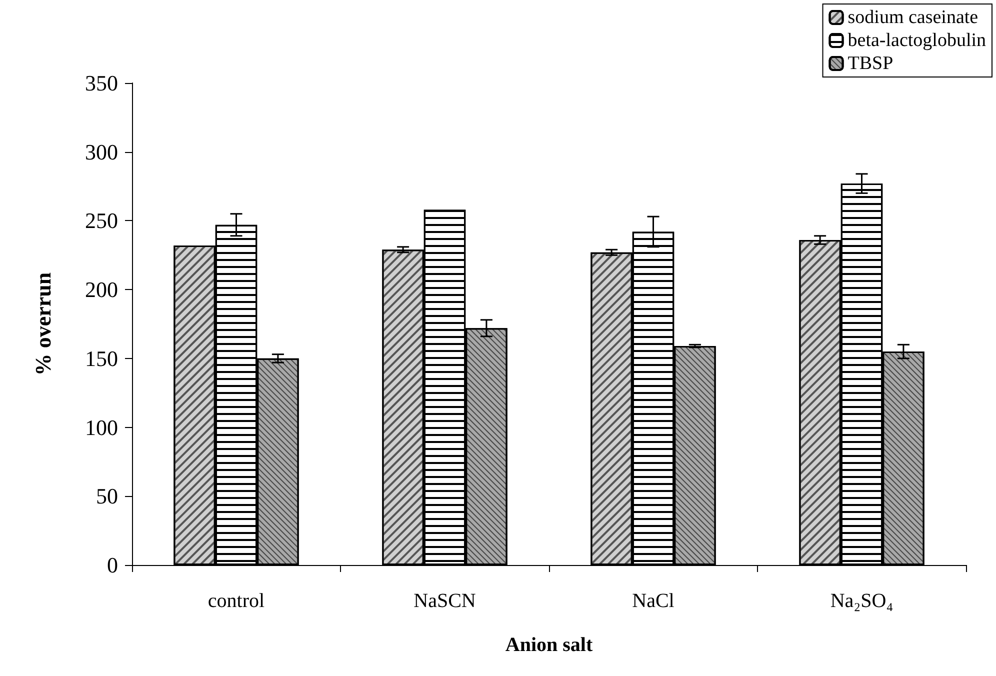  Describe the element at coordinates (237, 601) in the screenshot. I see `x-tick-label: control` at that location.